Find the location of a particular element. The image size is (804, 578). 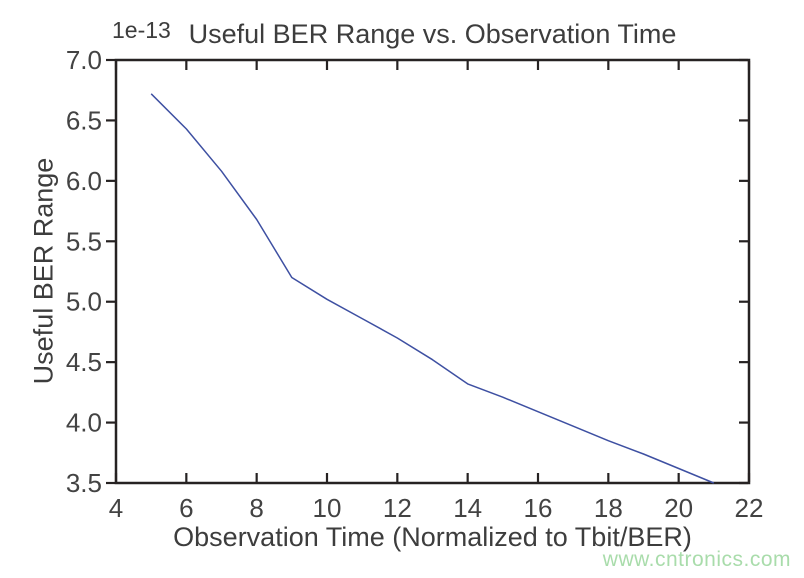

y-tick-label: 3.5 is located at coordinates (84, 483).